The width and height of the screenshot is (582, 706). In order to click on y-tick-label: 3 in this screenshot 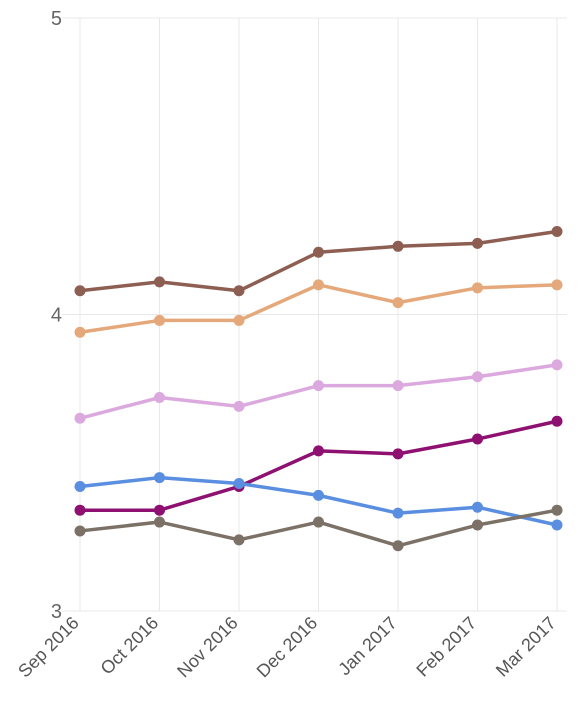, I will do `click(56, 612)`.